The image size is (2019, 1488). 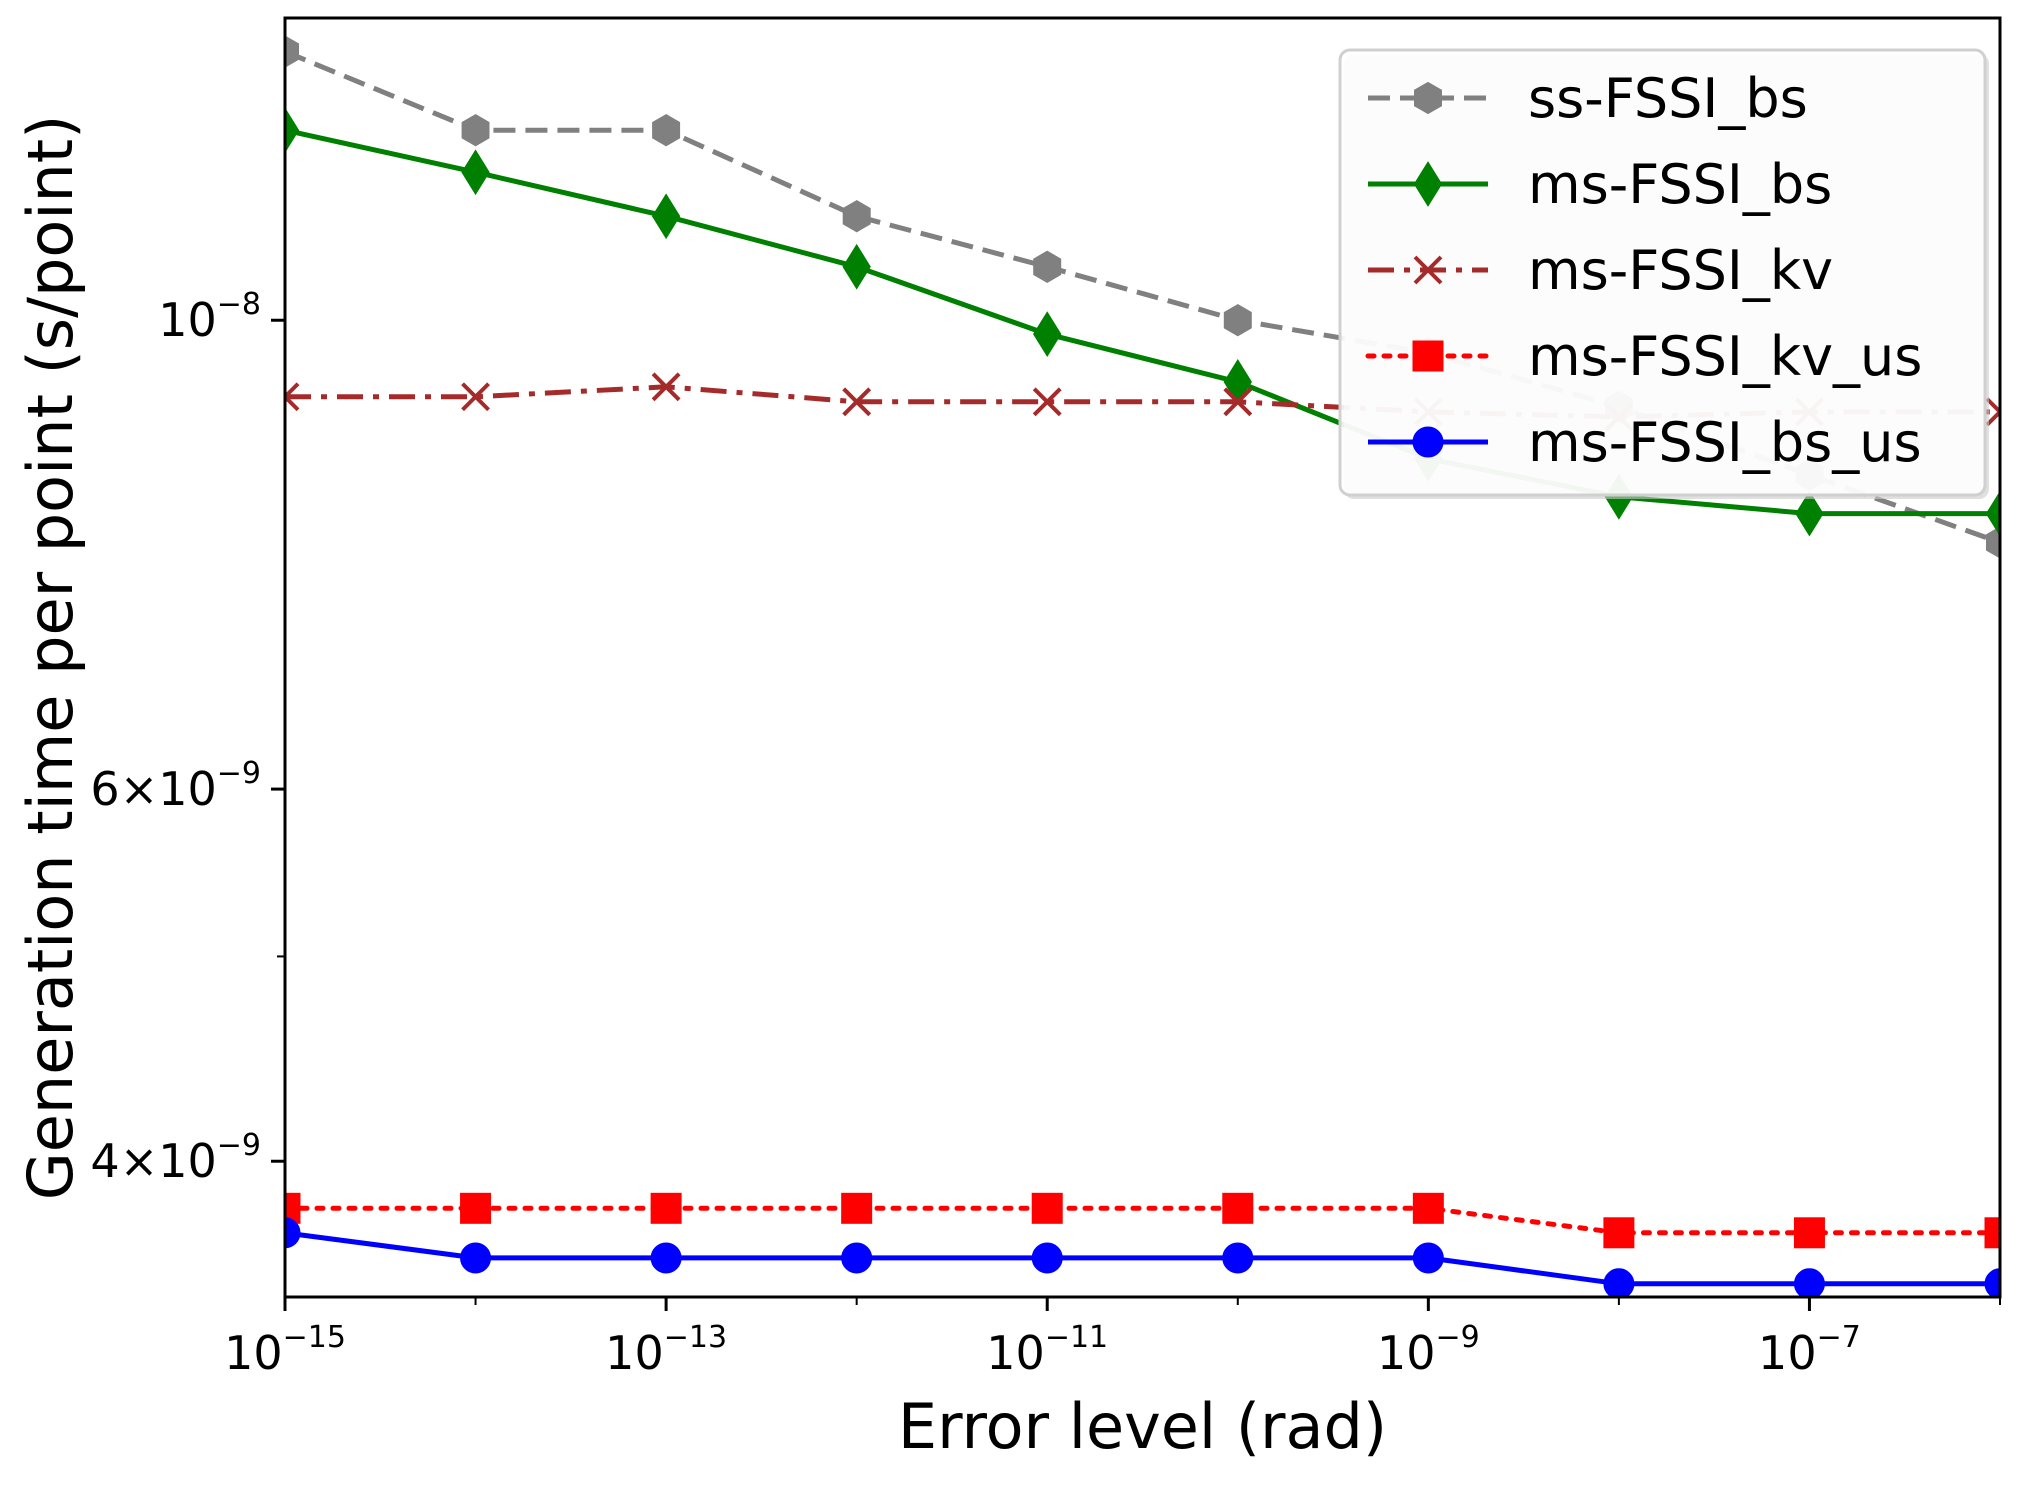 What do you see at coordinates (1725, 442) in the screenshot?
I see `legend-label: ms-FSSI_bs_us` at bounding box center [1725, 442].